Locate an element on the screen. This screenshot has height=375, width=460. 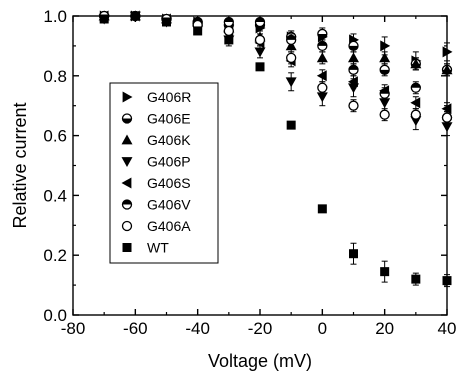
x-tick-label: -20 is located at coordinates (260, 328).